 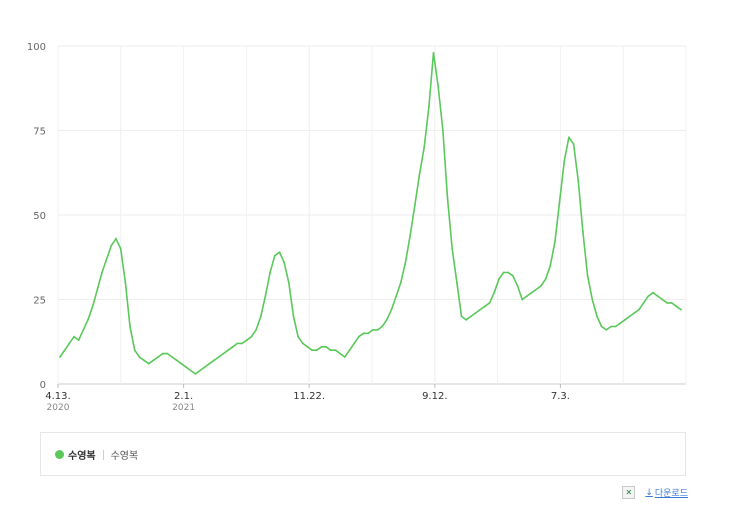 I want to click on y-tick-label: 100, so click(x=36, y=47).